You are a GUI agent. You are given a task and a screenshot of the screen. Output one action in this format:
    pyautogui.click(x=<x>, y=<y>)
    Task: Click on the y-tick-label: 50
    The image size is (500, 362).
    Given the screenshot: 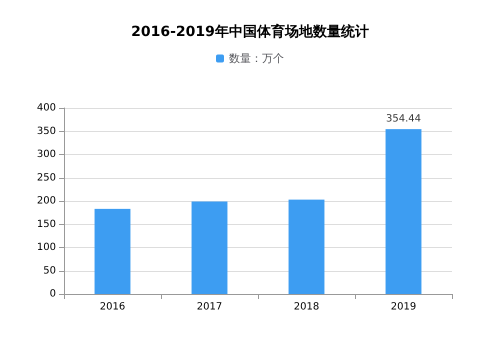 What is the action you would take?
    pyautogui.click(x=49, y=270)
    